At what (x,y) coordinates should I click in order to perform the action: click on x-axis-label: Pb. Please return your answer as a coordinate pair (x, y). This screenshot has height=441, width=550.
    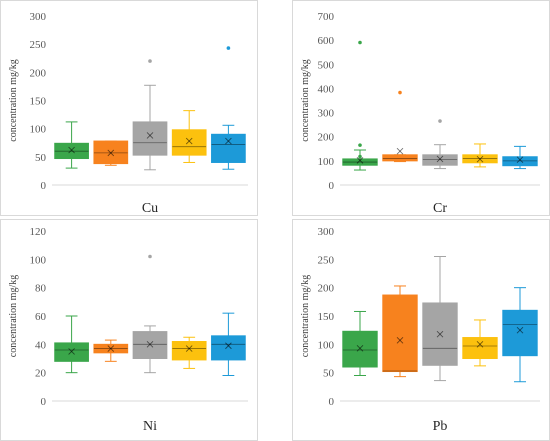
    Looking at the image, I should click on (440, 426).